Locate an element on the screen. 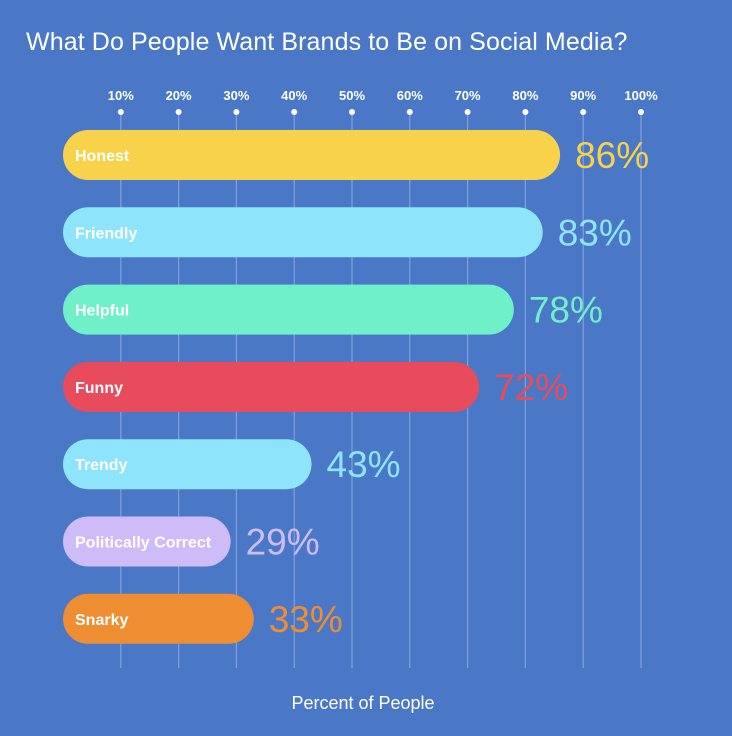  x-tick-label: 40% is located at coordinates (294, 95).